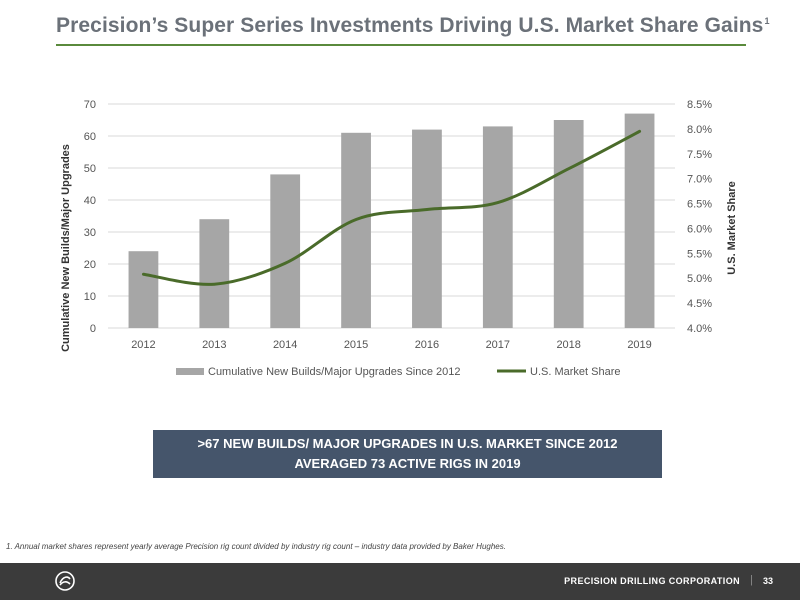 Image resolution: width=800 pixels, height=600 pixels. What do you see at coordinates (401, 45) in the screenshot?
I see `title-underline` at bounding box center [401, 45].